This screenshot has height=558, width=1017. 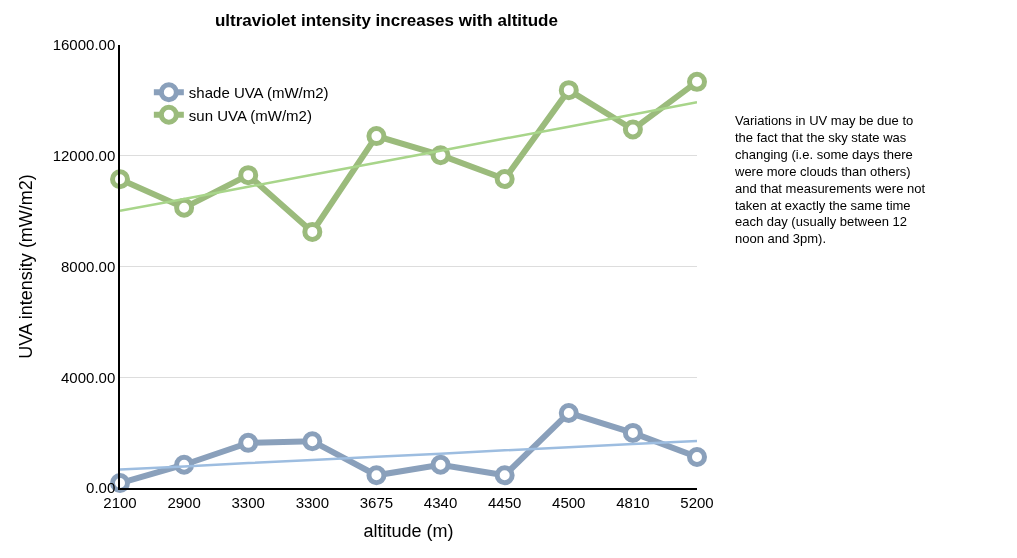 What do you see at coordinates (440, 502) in the screenshot?
I see `x-tick-label: 4340` at bounding box center [440, 502].